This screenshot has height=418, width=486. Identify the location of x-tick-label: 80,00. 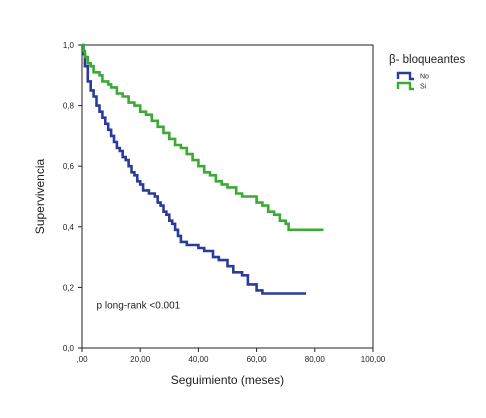
(315, 359).